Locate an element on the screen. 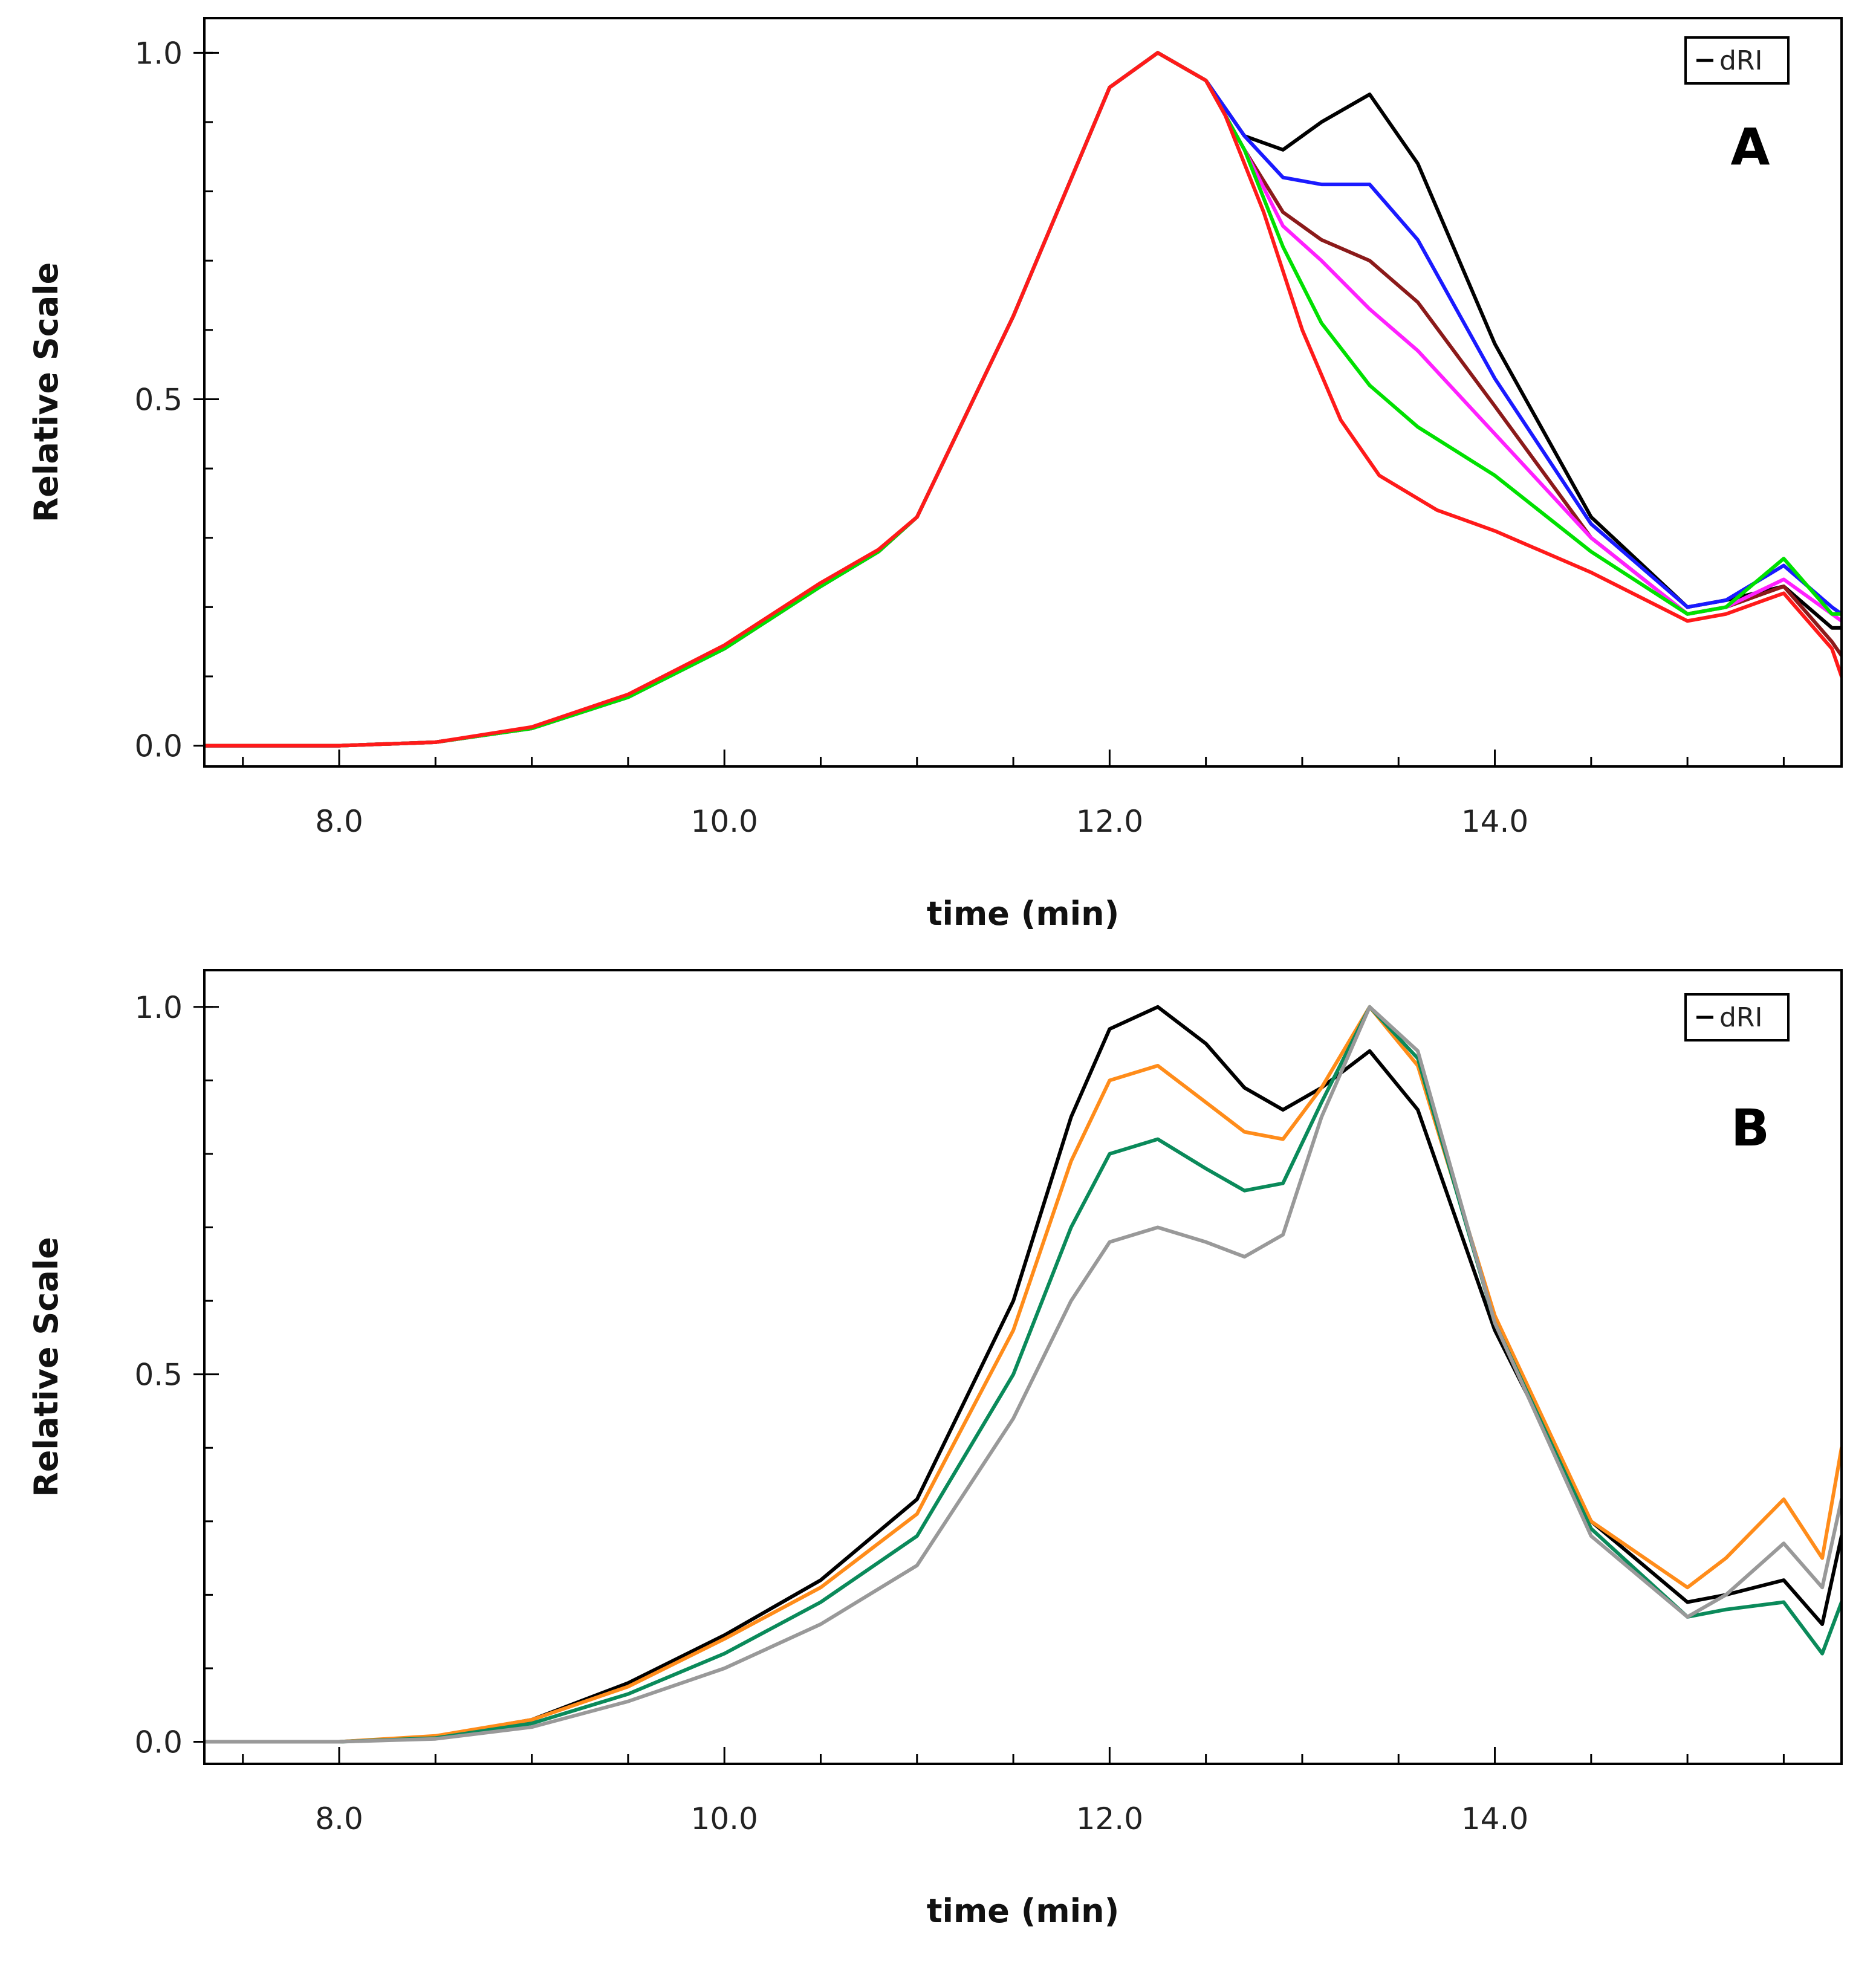 The image size is (1876, 1976). panel-label: A is located at coordinates (1750, 147).